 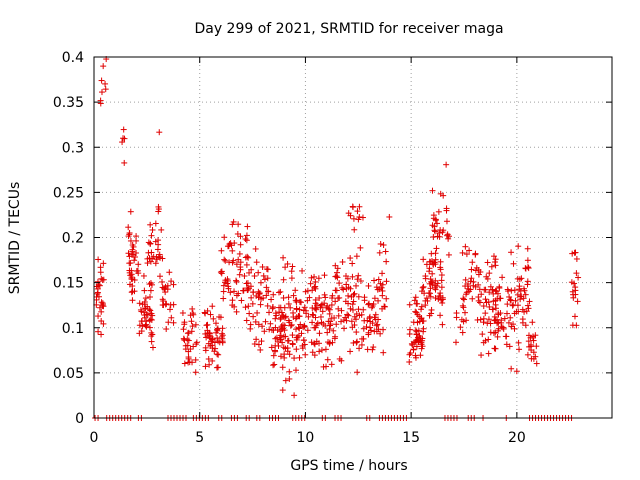 What do you see at coordinates (15, 238) in the screenshot?
I see `y-axis-label: SRMTID / TECUs` at bounding box center [15, 238].